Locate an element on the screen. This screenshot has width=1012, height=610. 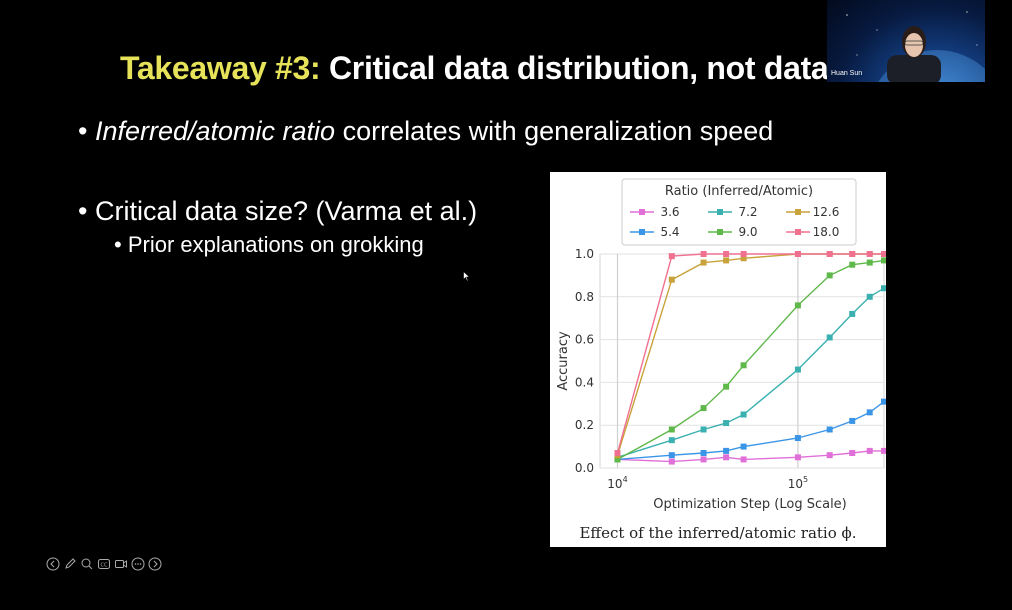
series-line-9.0 is located at coordinates (751, 360).